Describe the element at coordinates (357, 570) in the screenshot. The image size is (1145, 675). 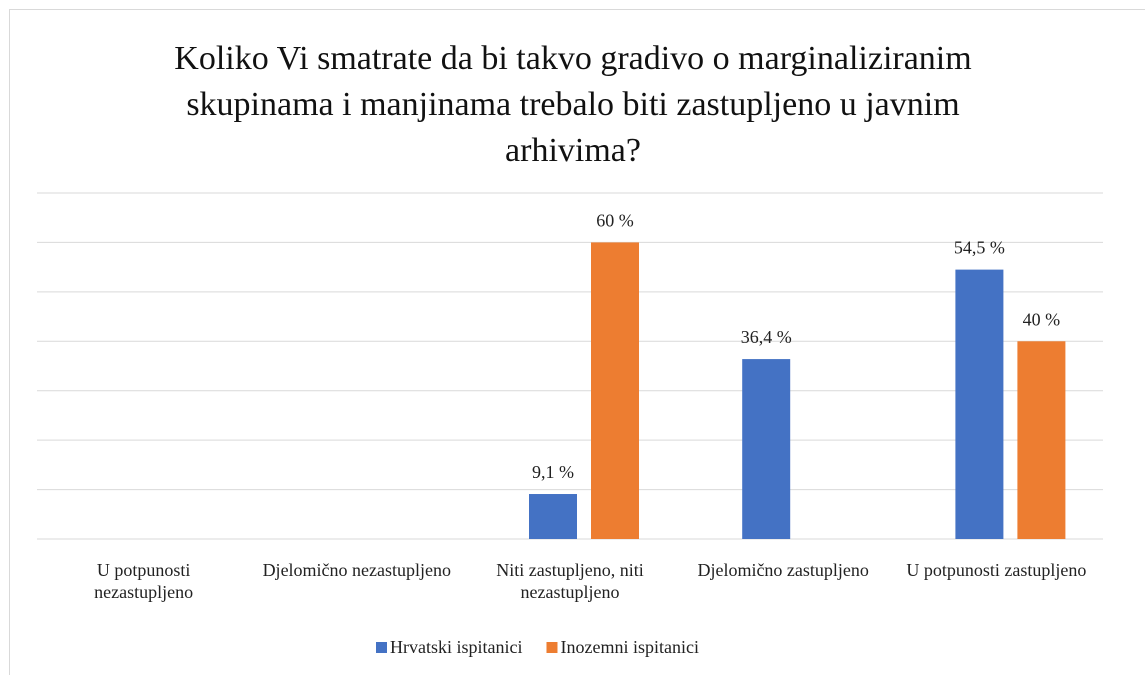
I see `x-tick-label: Djelomično nezastupljeno` at that location.